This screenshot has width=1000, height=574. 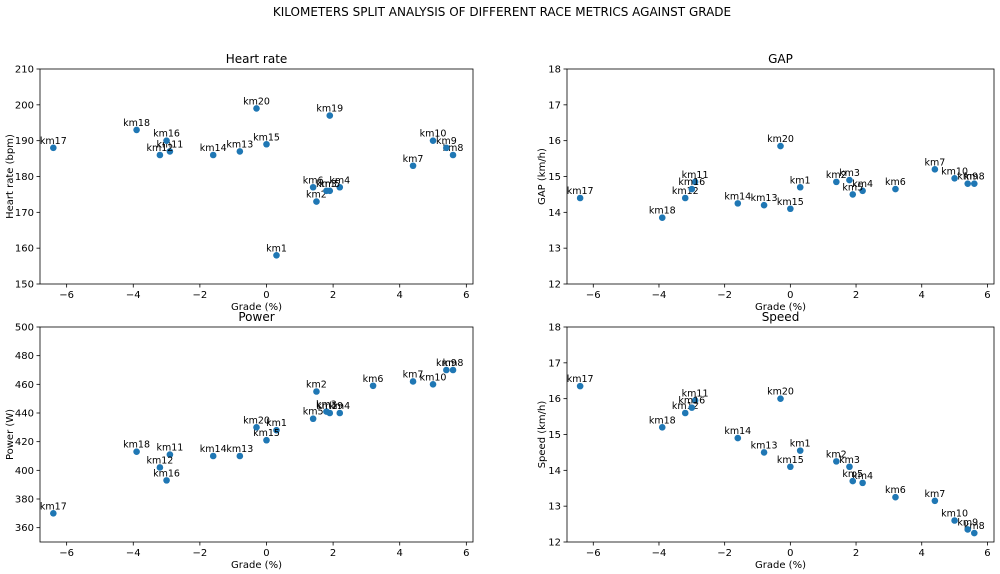 I want to click on speed-point-label-km6: km6, so click(x=895, y=490).